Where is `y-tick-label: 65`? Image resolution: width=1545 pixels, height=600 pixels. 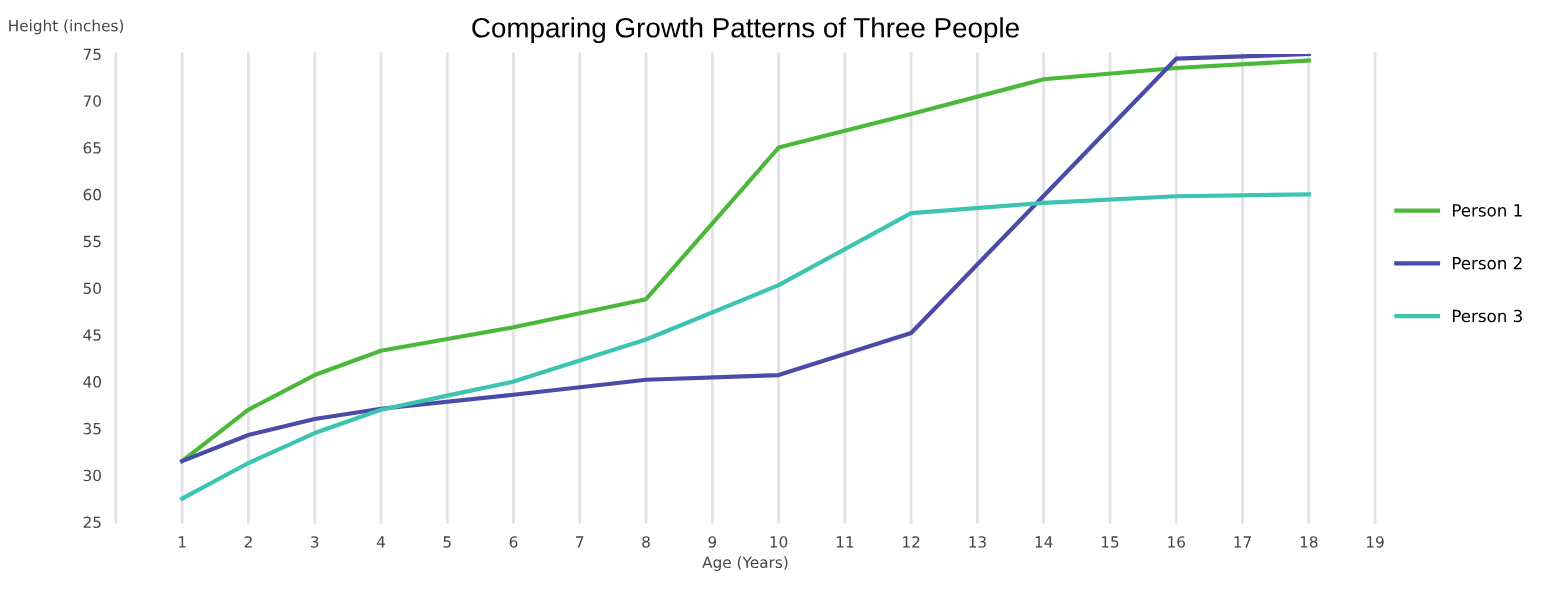
y-tick-label: 65 is located at coordinates (92, 148).